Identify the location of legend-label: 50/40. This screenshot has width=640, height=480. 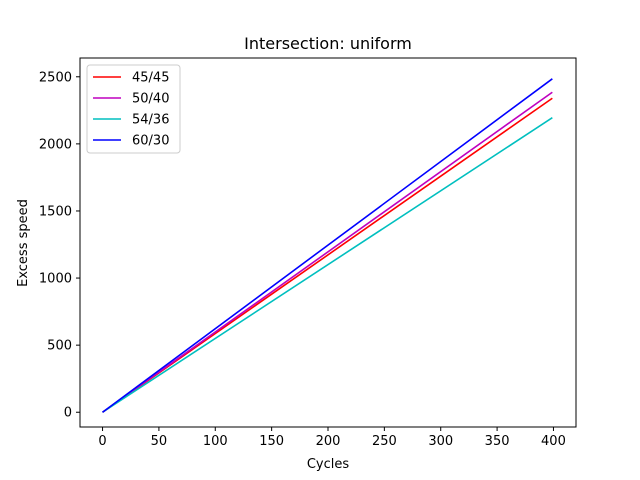
(150, 99).